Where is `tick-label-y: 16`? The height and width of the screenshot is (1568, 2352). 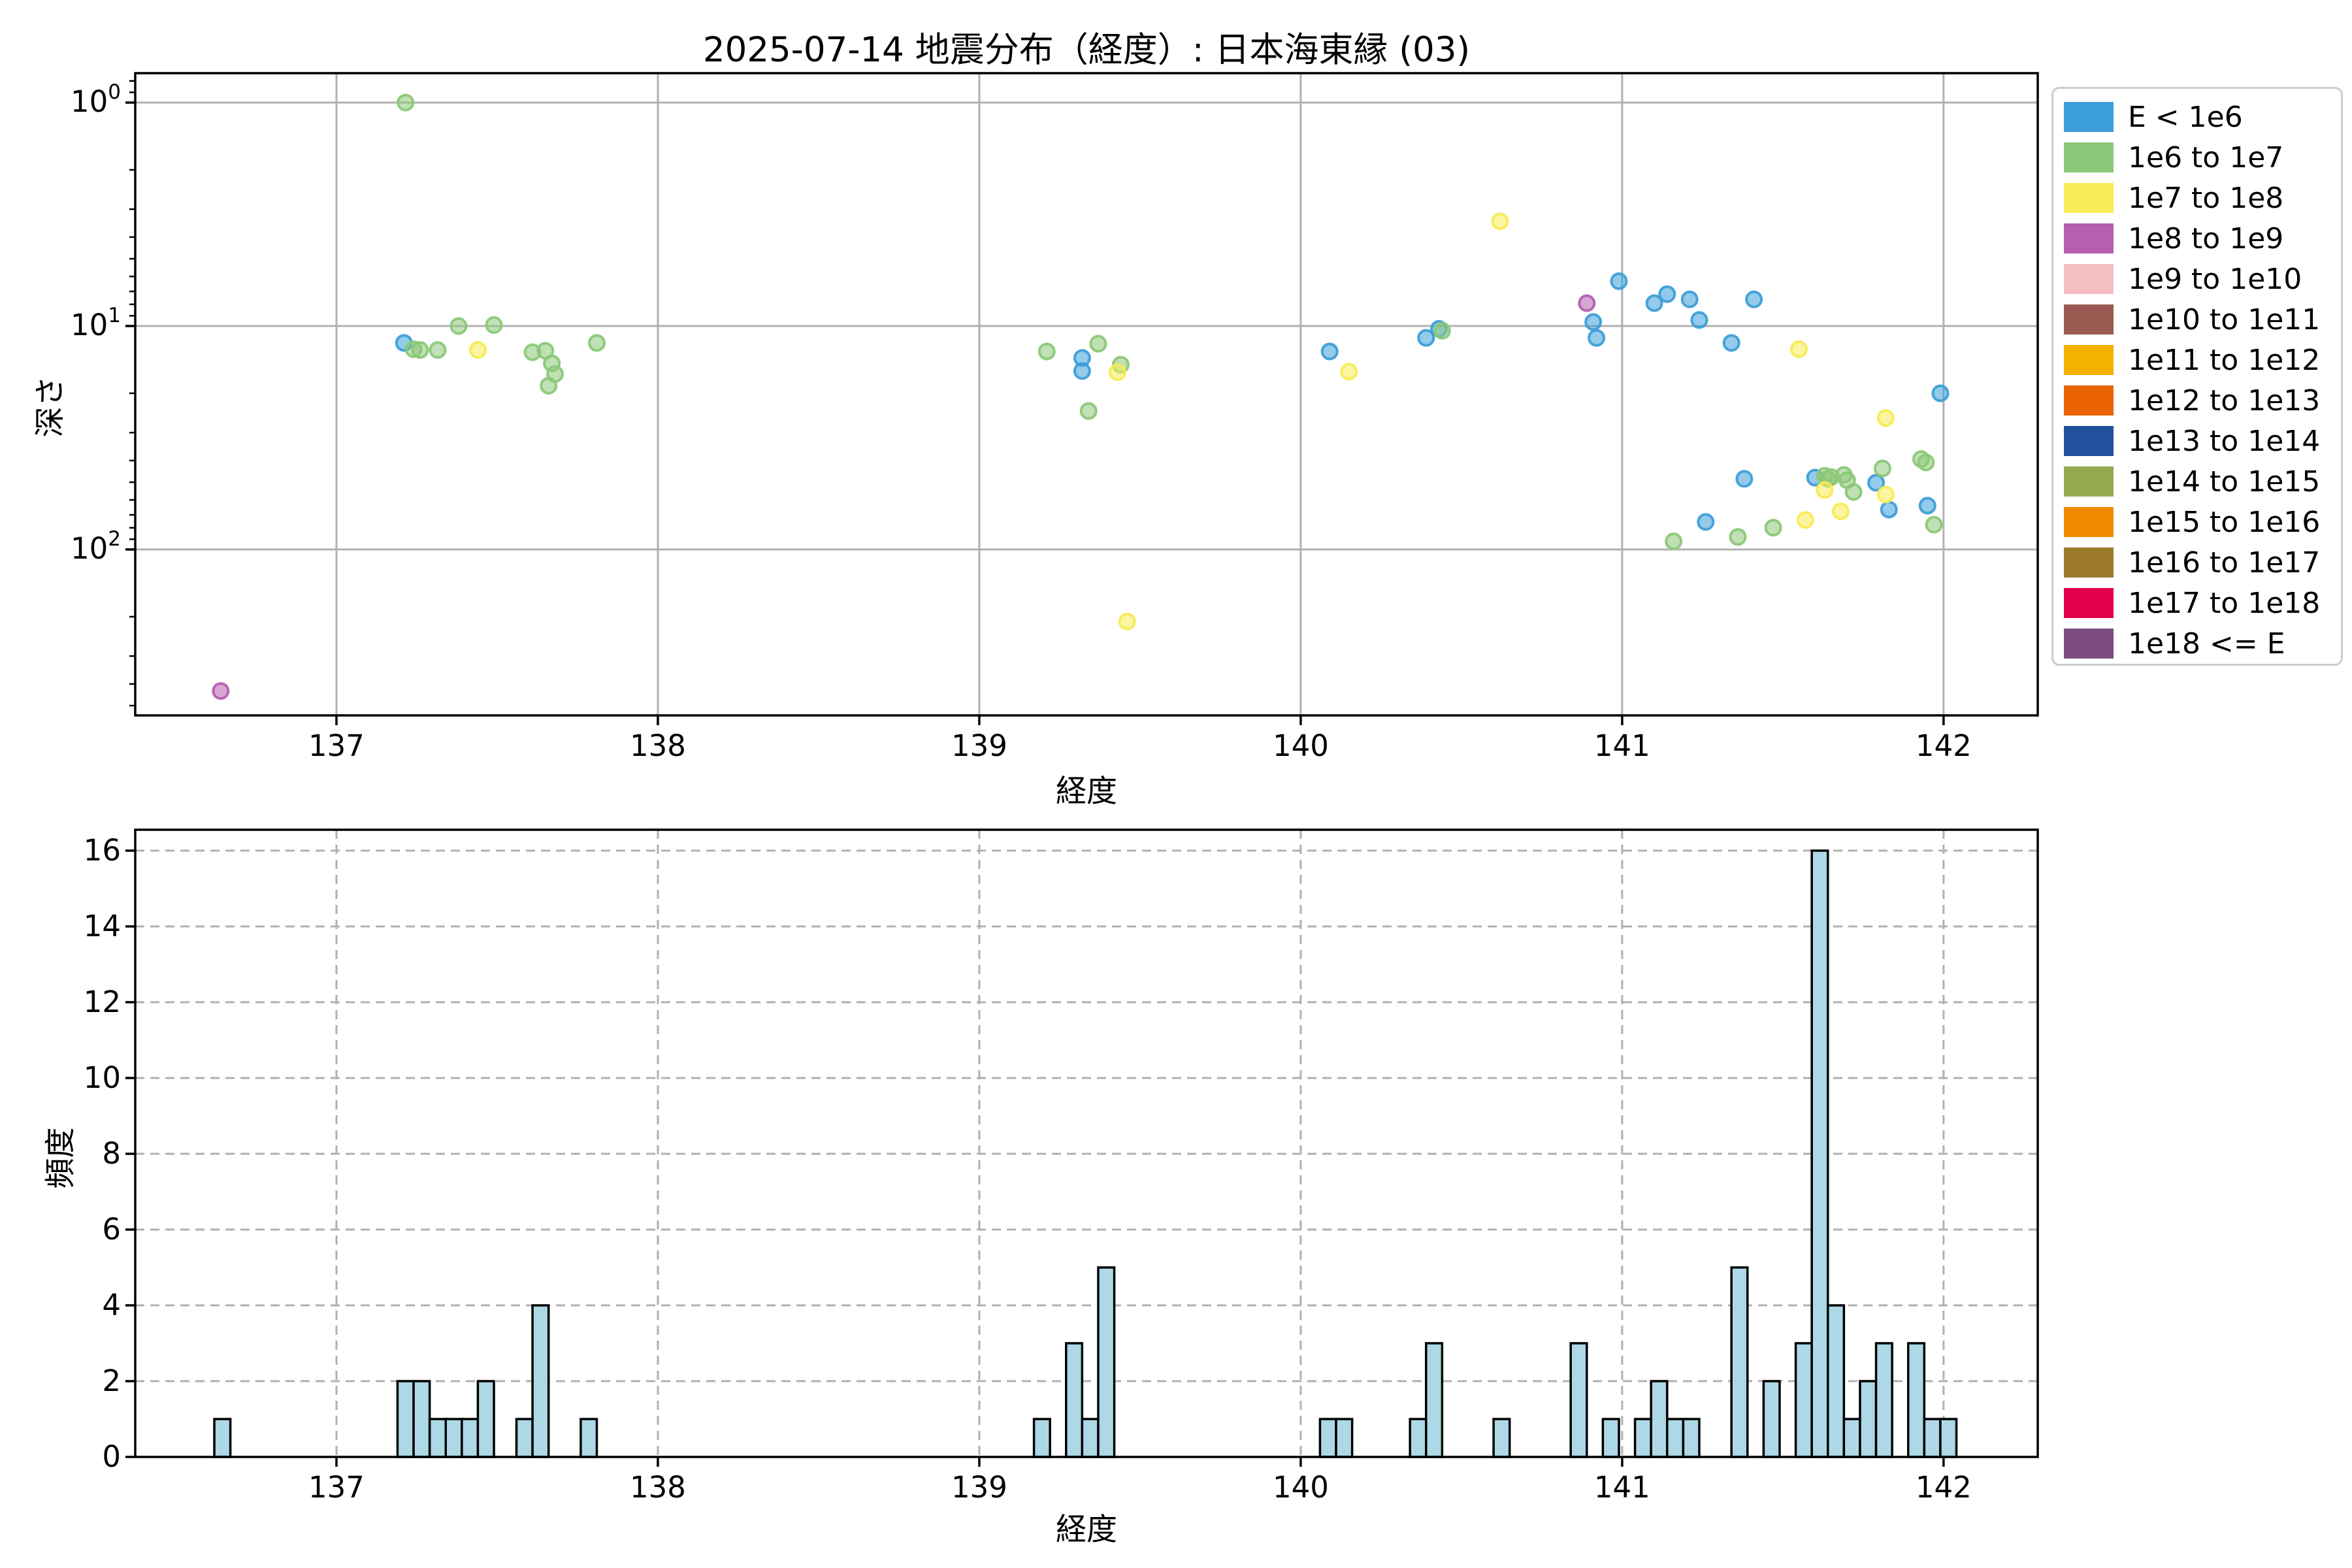 tick-label-y: 16 is located at coordinates (102, 850).